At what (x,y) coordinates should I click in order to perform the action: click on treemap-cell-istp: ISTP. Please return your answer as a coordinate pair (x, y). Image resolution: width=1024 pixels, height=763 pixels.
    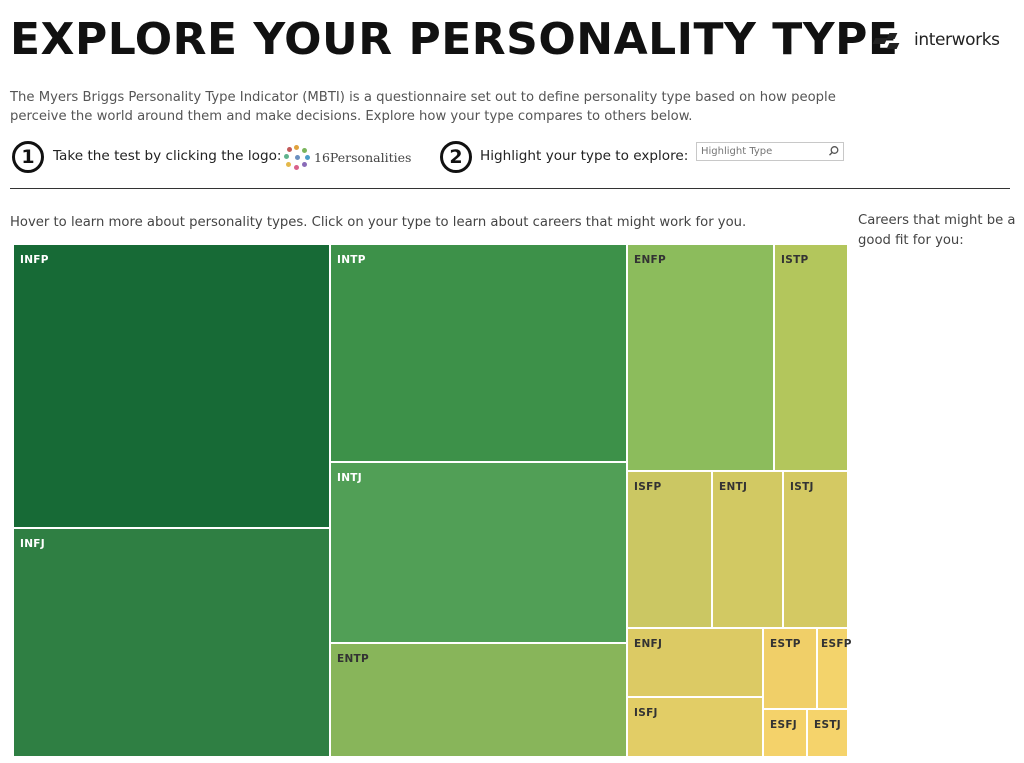
    Looking at the image, I should click on (811, 357).